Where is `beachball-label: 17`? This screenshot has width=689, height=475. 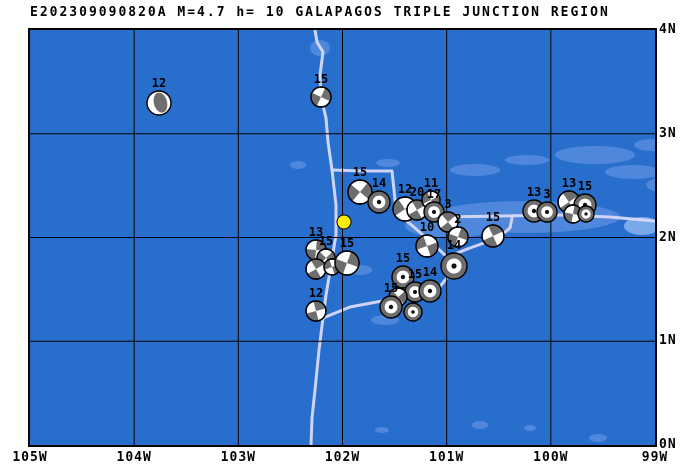
beachball-label: 17 is located at coordinates (434, 194).